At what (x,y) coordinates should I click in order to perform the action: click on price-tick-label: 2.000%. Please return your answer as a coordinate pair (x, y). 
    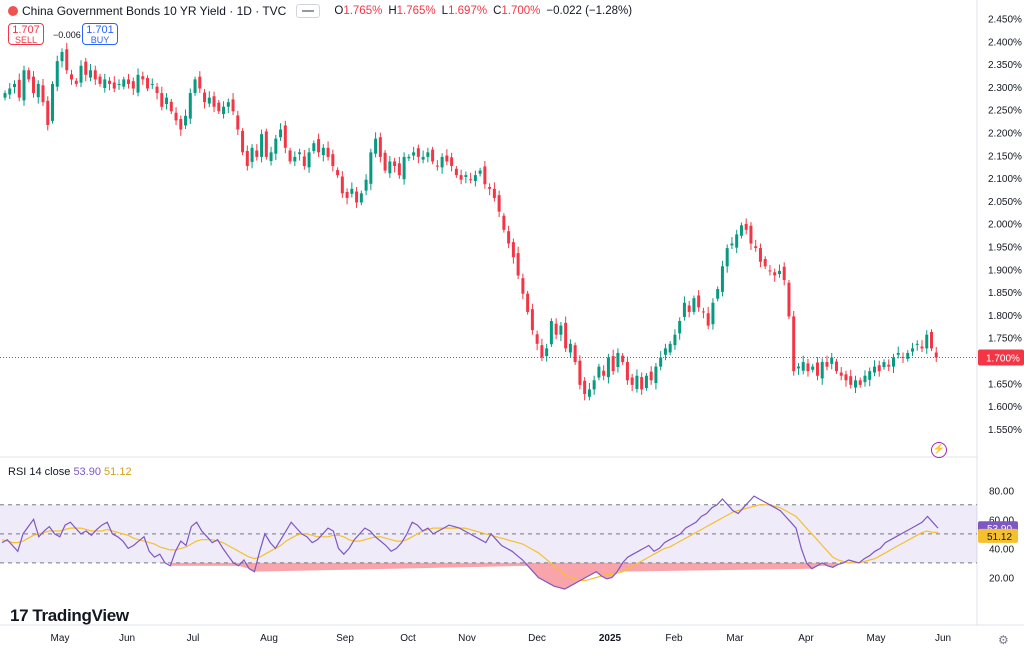
    Looking at the image, I should click on (1005, 225).